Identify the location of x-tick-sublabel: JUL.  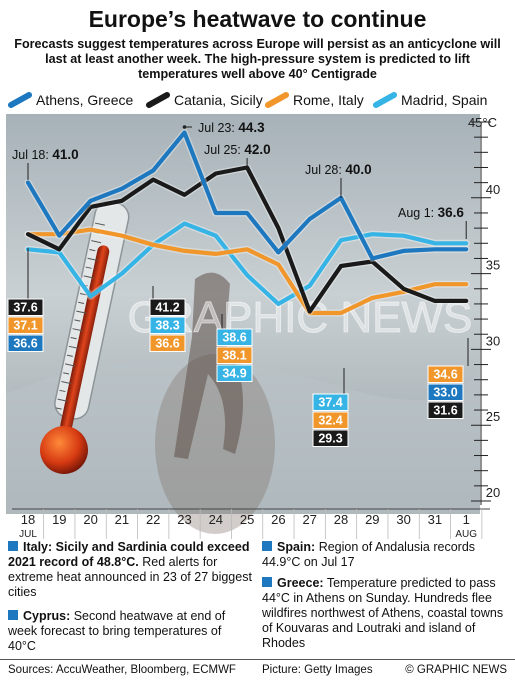
(28, 534).